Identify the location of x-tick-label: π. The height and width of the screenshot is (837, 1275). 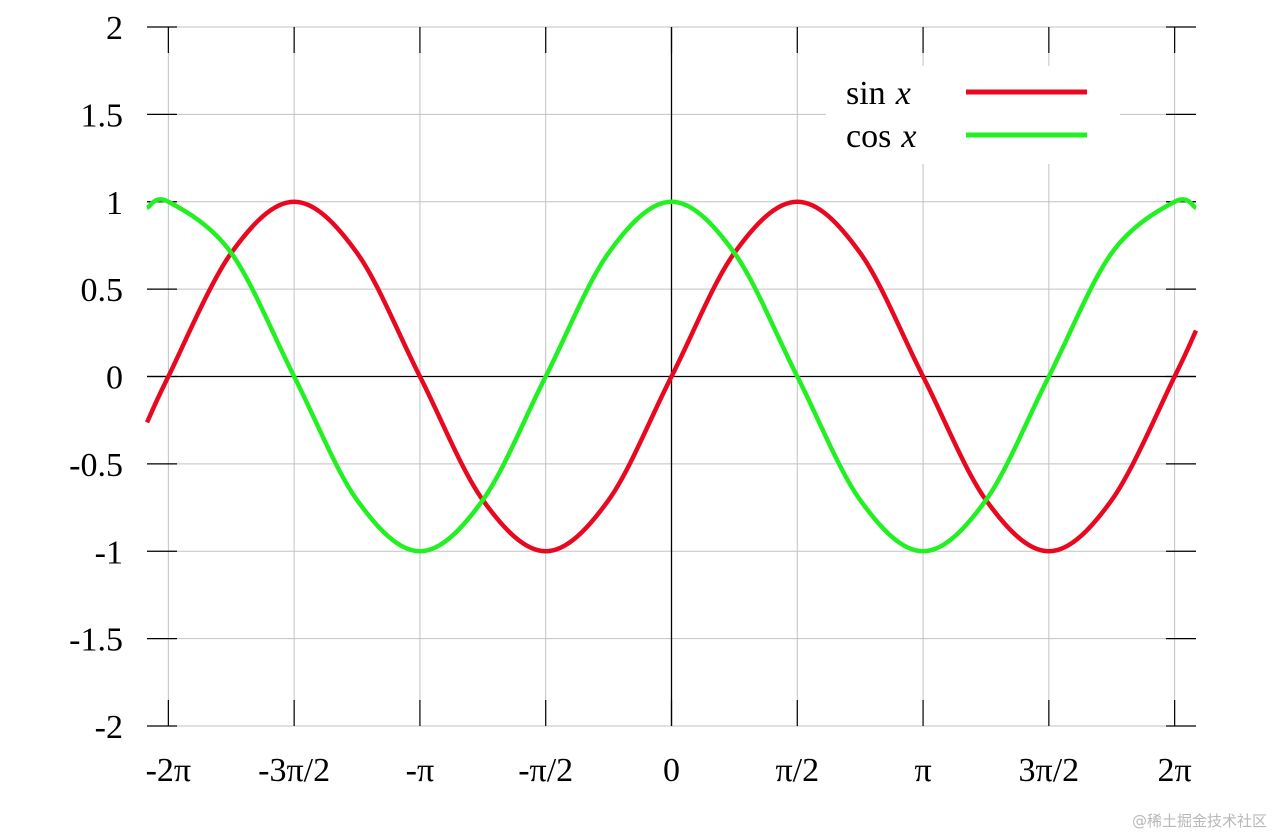
(922, 770).